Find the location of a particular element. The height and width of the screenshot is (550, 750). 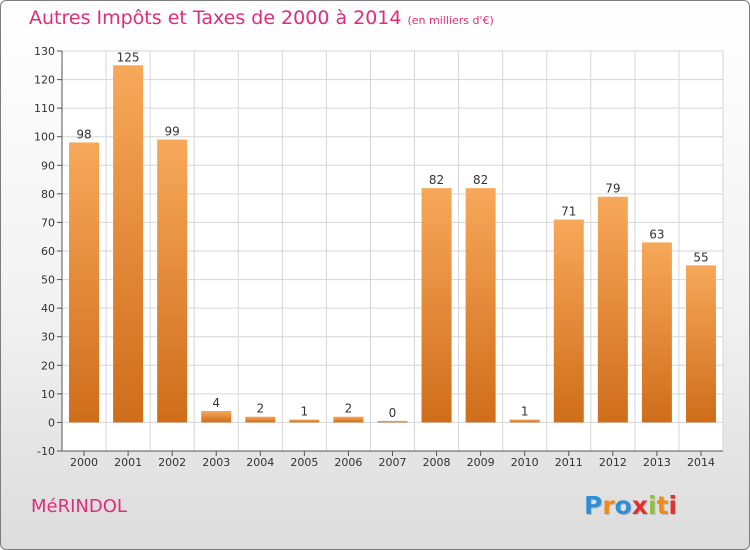

x-tick-label: 2010 is located at coordinates (525, 462).